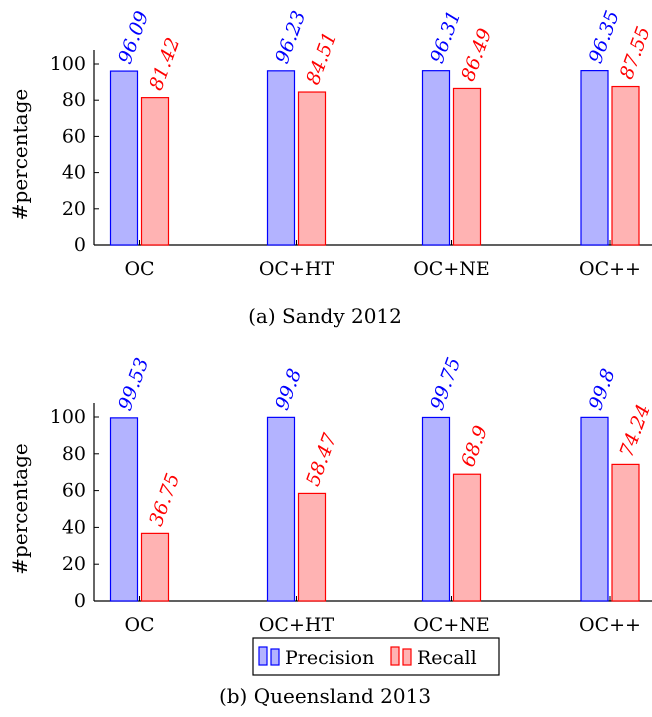  Describe the element at coordinates (133, 384) in the screenshot. I see `precision-data-label: 99.53` at that location.